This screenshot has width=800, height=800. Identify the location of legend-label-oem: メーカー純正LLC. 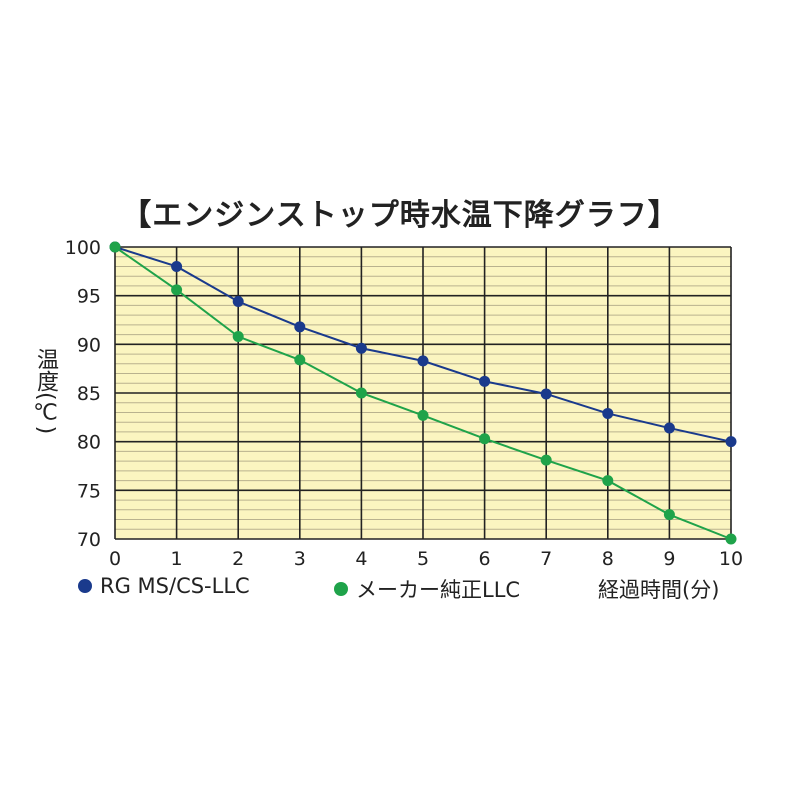
(438, 590).